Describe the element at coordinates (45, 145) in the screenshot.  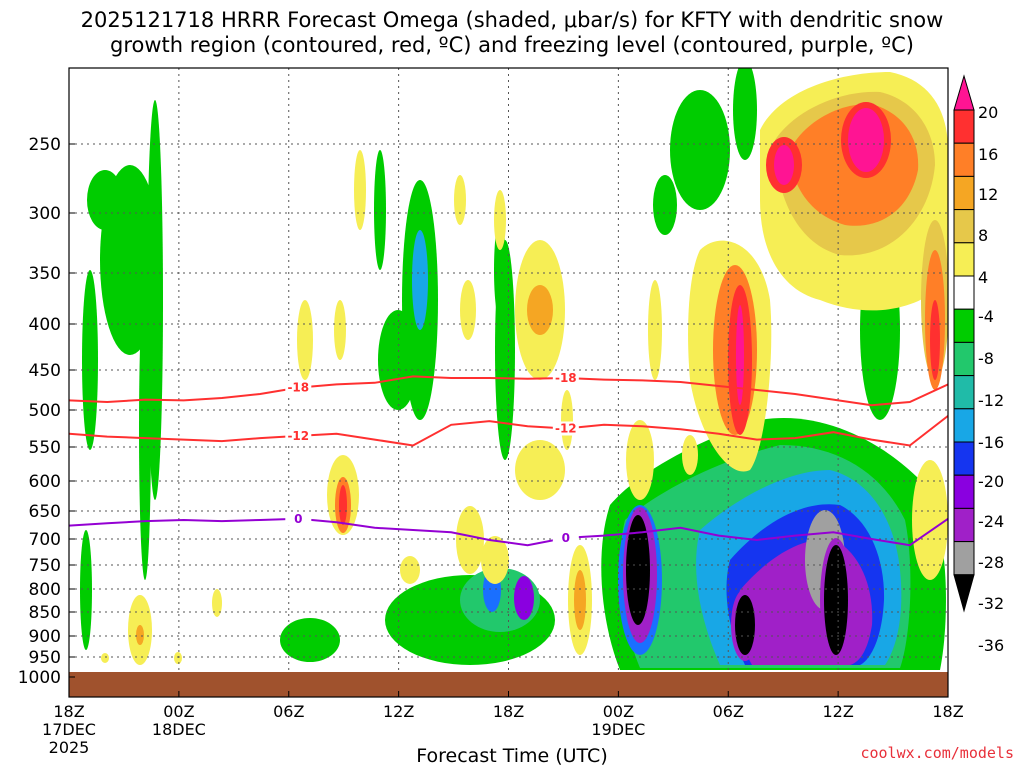
I see `y-tick-label: 250` at that location.